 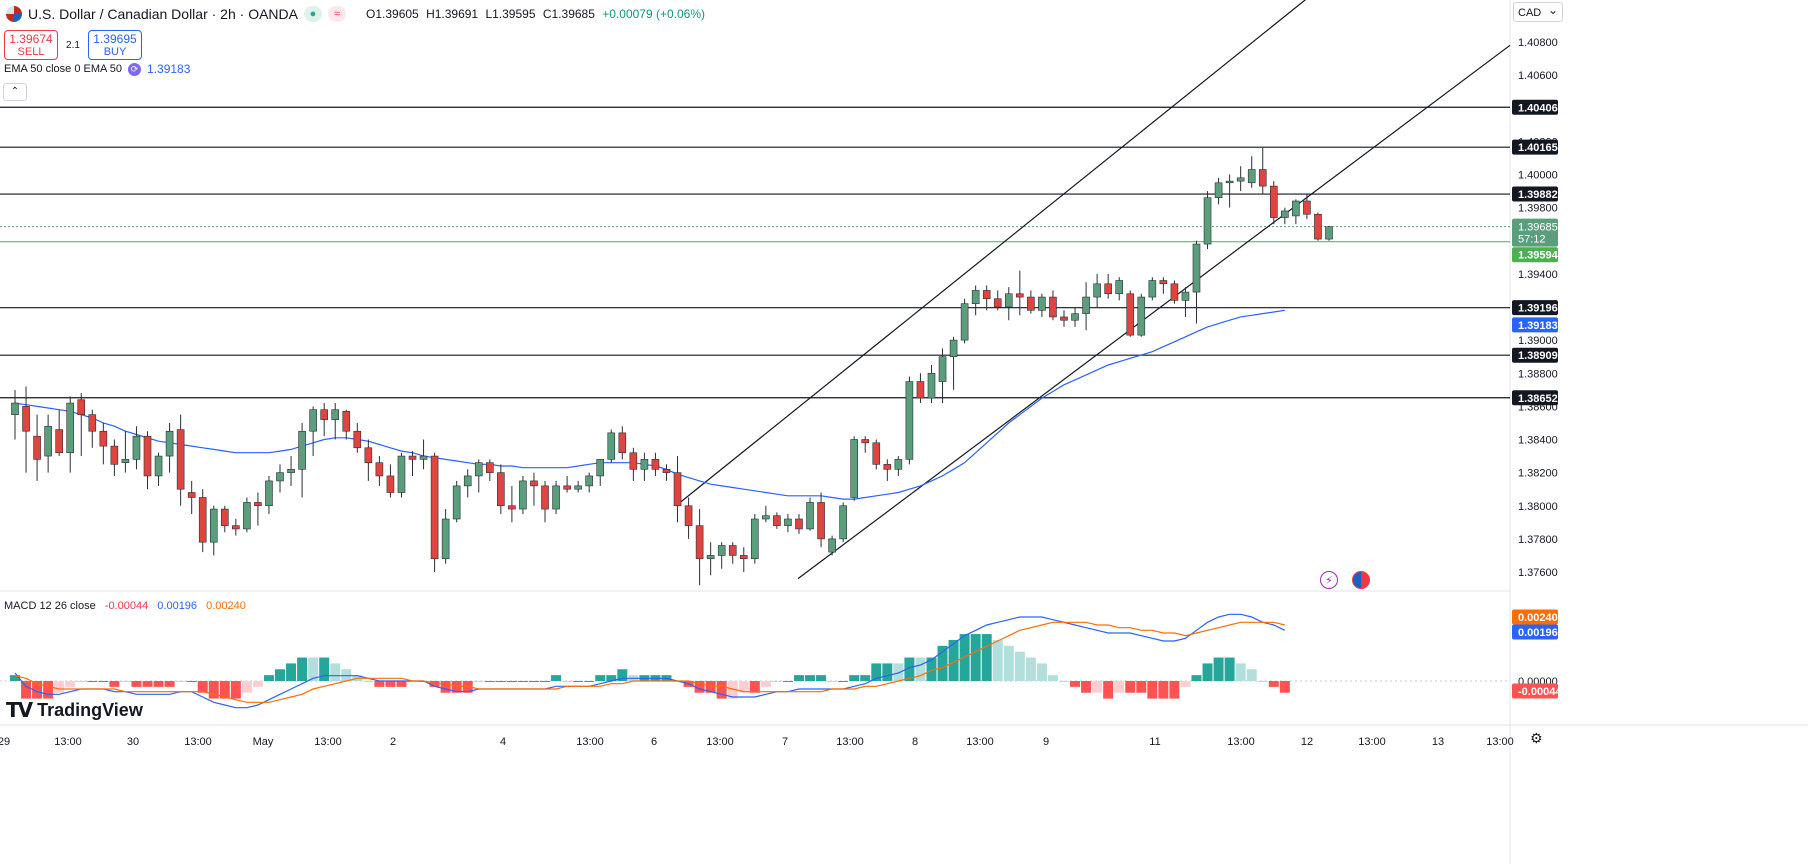 What do you see at coordinates (115, 45) in the screenshot?
I see `buy-button: 1.39695 BUY` at bounding box center [115, 45].